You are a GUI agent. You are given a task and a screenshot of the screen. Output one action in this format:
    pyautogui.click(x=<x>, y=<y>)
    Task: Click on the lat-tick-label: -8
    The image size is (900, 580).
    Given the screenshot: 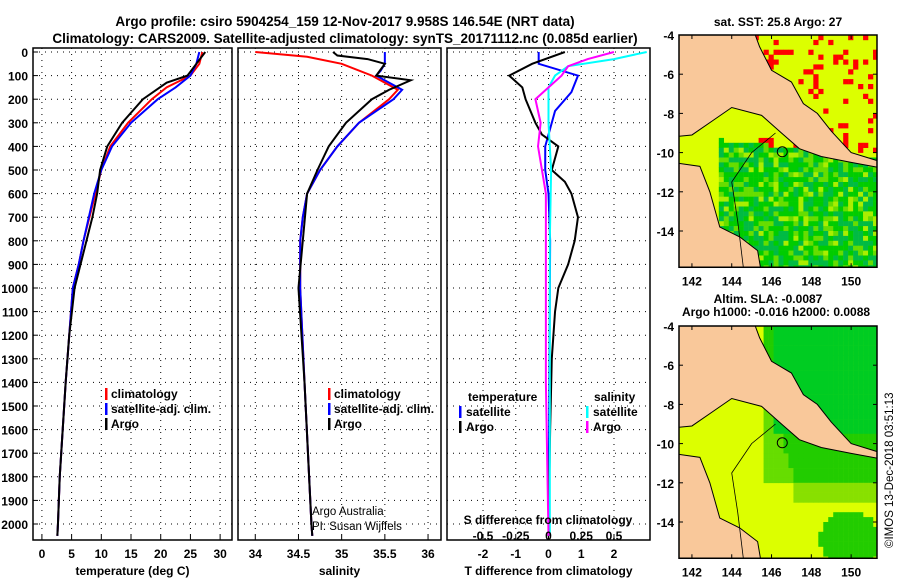 What is the action you would take?
    pyautogui.click(x=668, y=405)
    